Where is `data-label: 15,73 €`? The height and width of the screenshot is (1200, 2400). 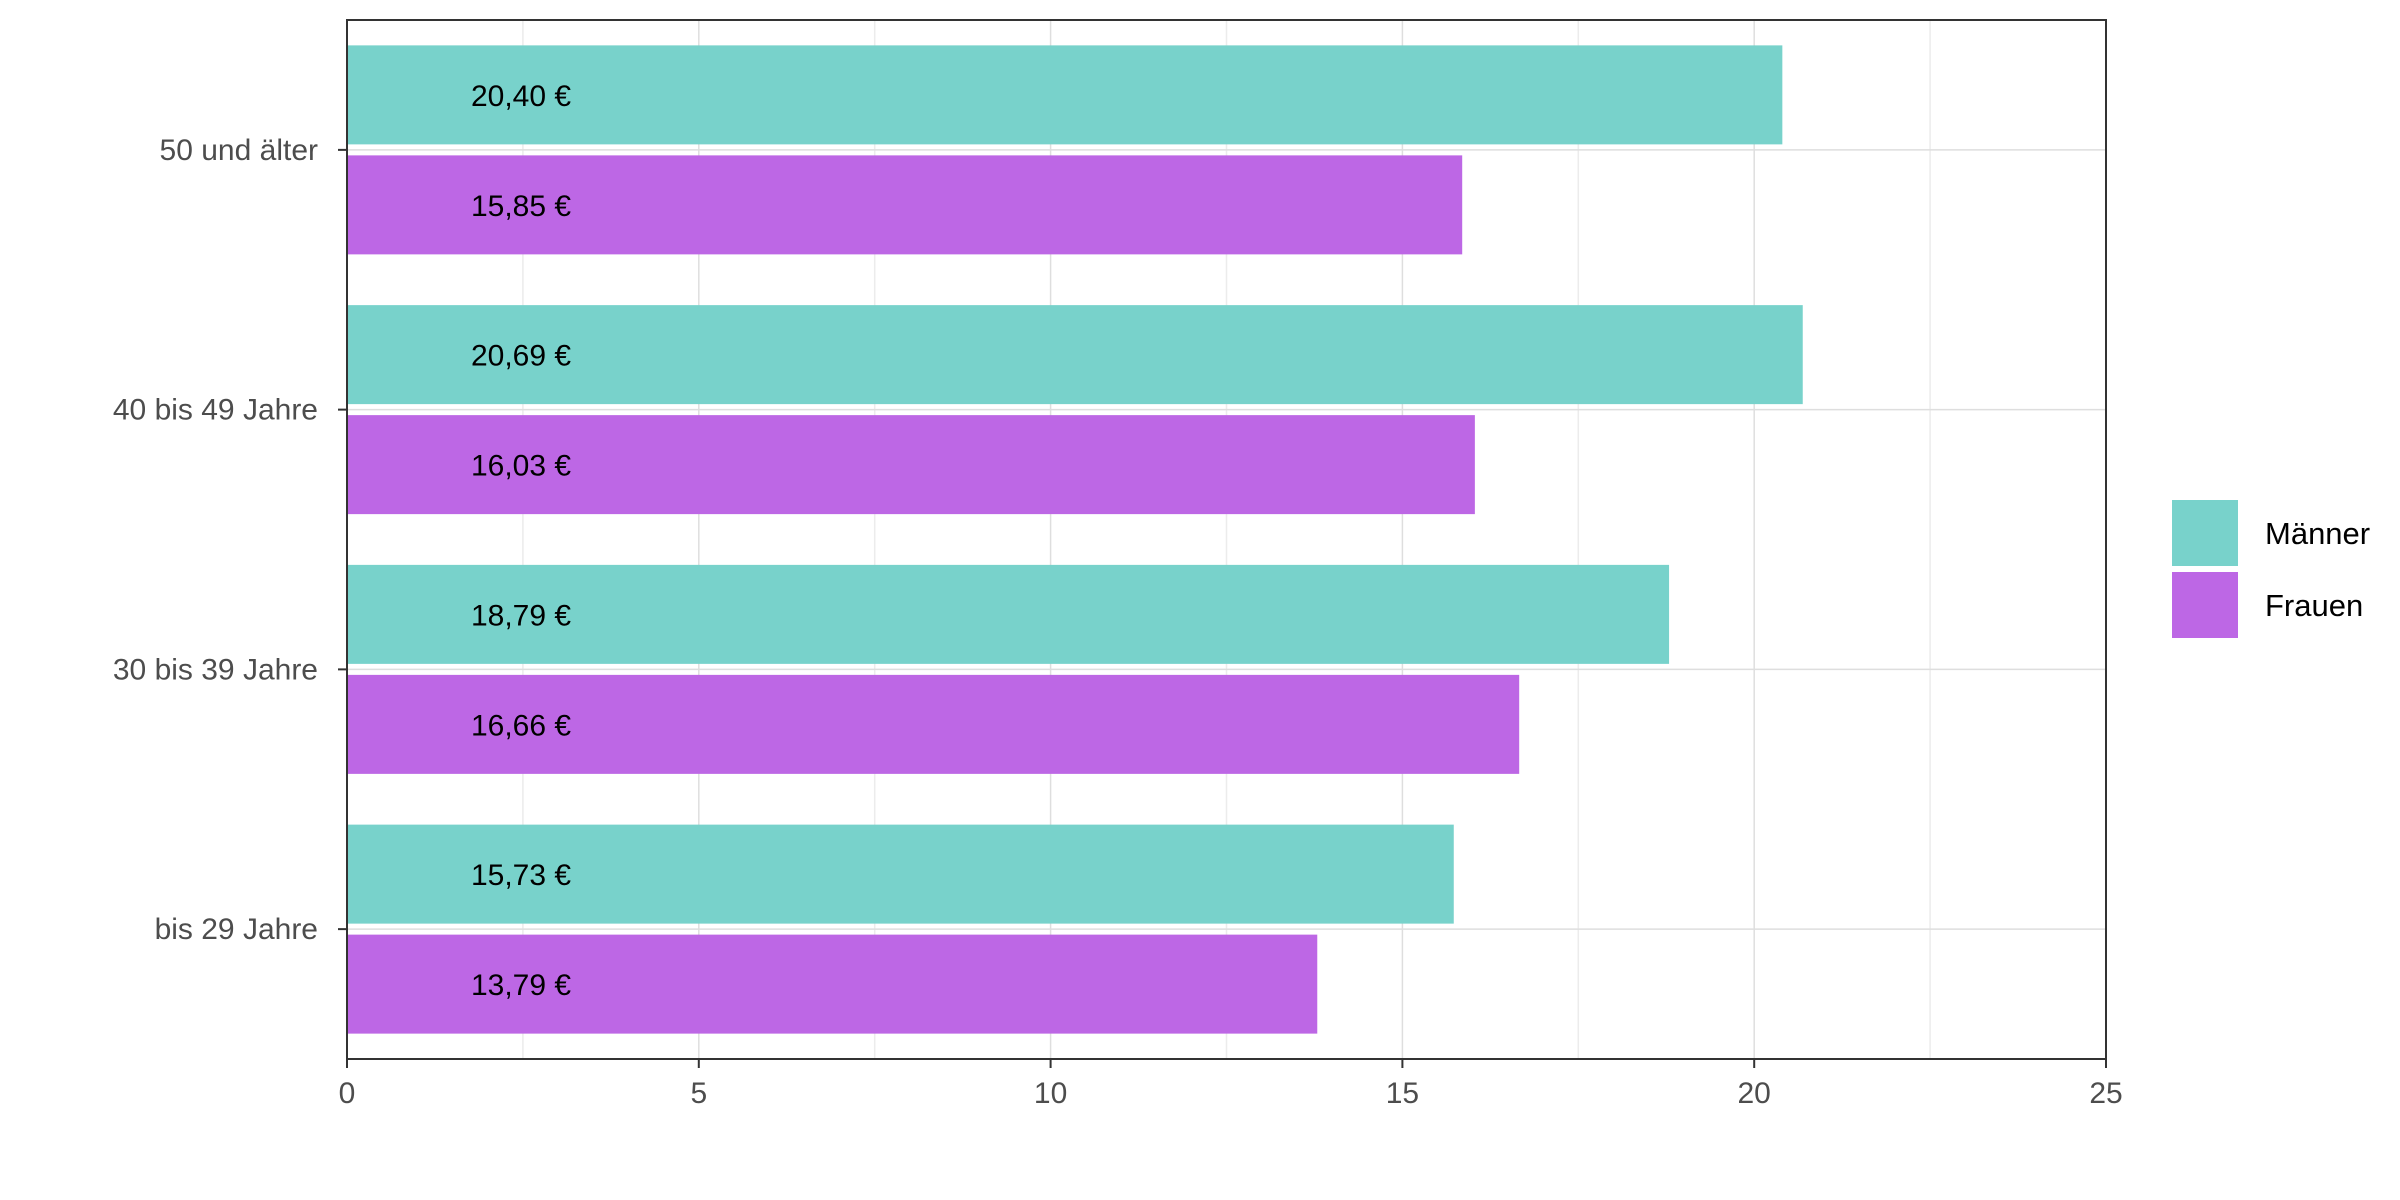 data-label: 15,73 € is located at coordinates (521, 875).